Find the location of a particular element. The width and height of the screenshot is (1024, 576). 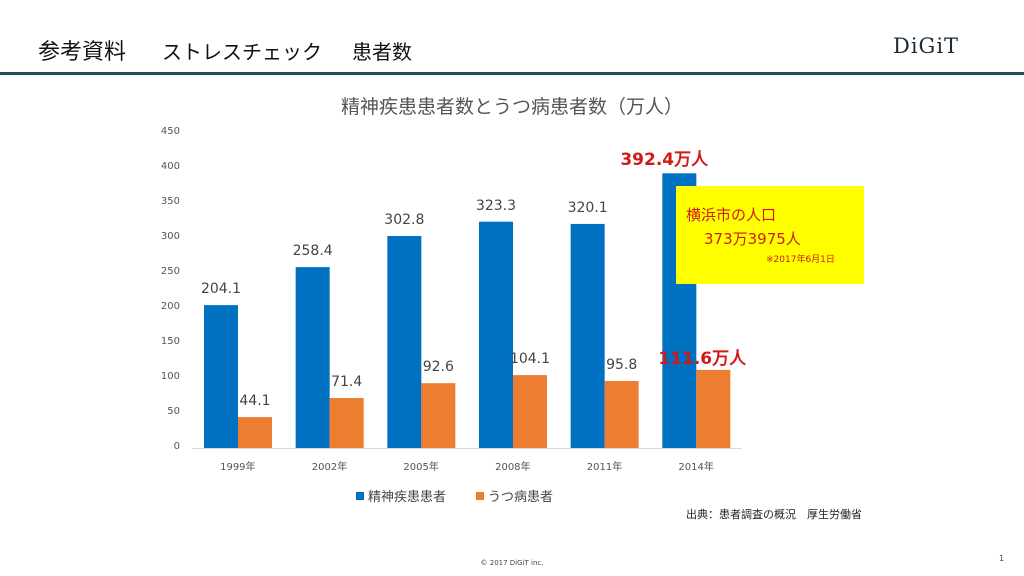

legend-label-mental: 精神疾患患者 is located at coordinates (407, 497).